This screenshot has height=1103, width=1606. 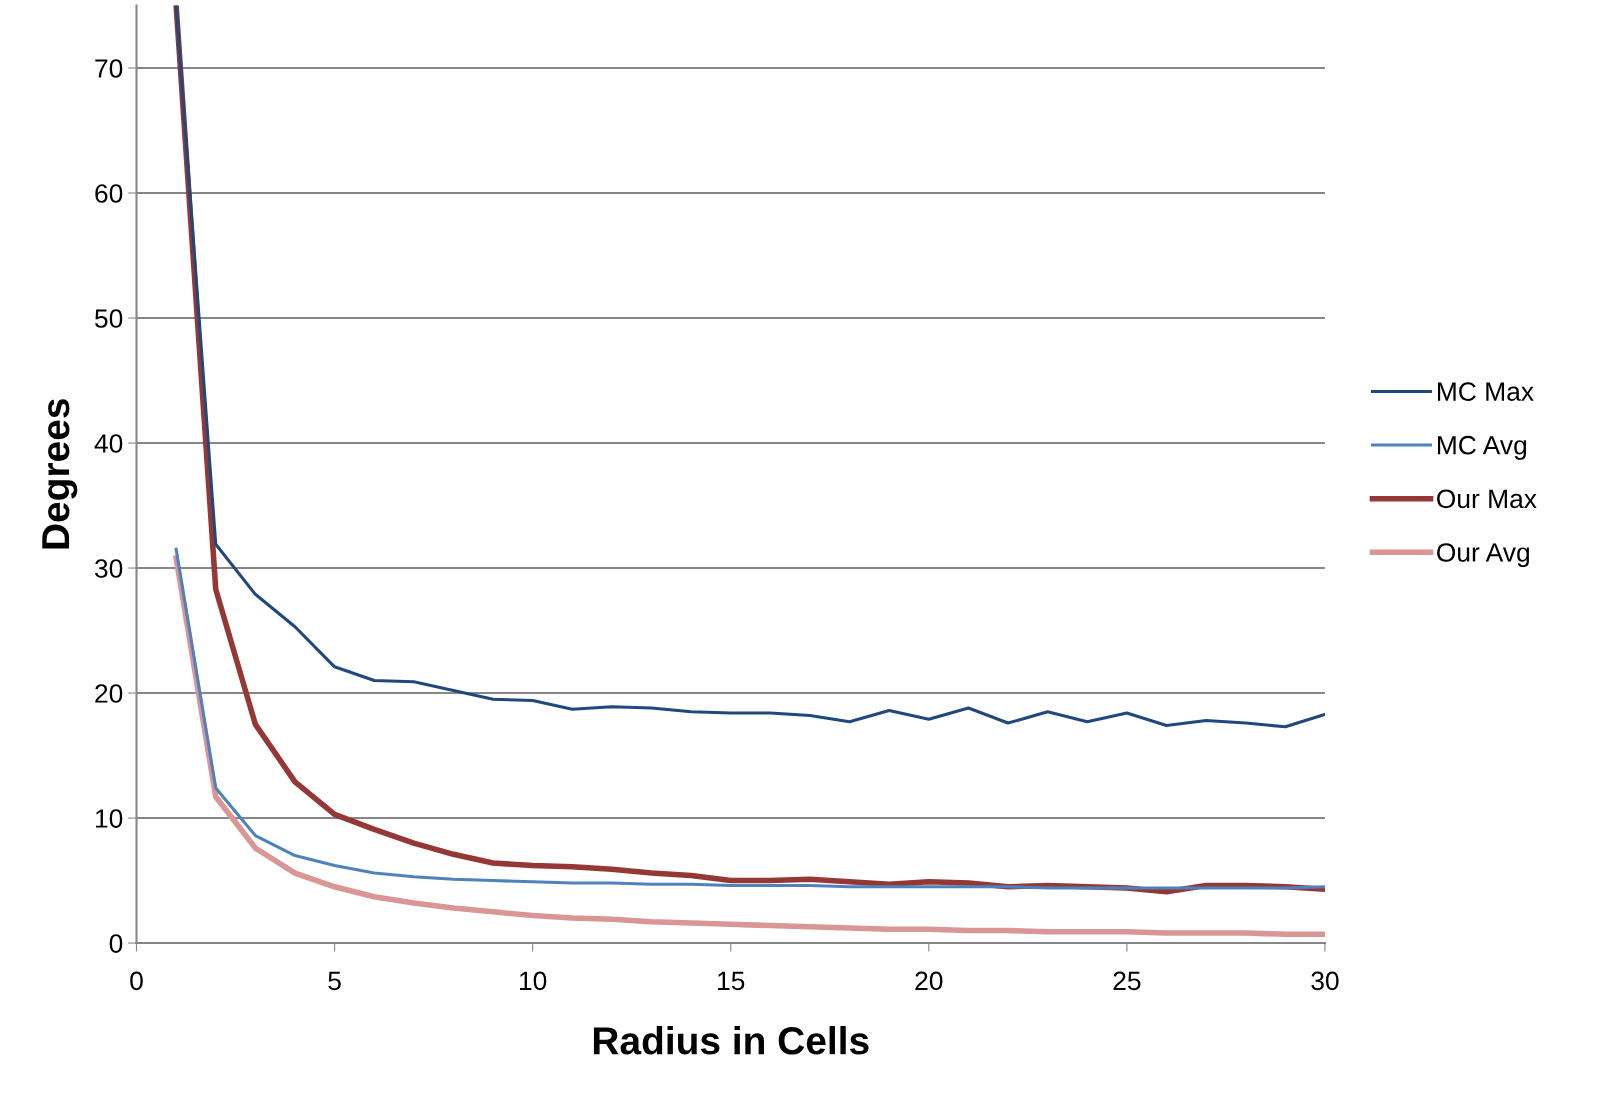 What do you see at coordinates (731, 981) in the screenshot?
I see `x-tick-label: 15` at bounding box center [731, 981].